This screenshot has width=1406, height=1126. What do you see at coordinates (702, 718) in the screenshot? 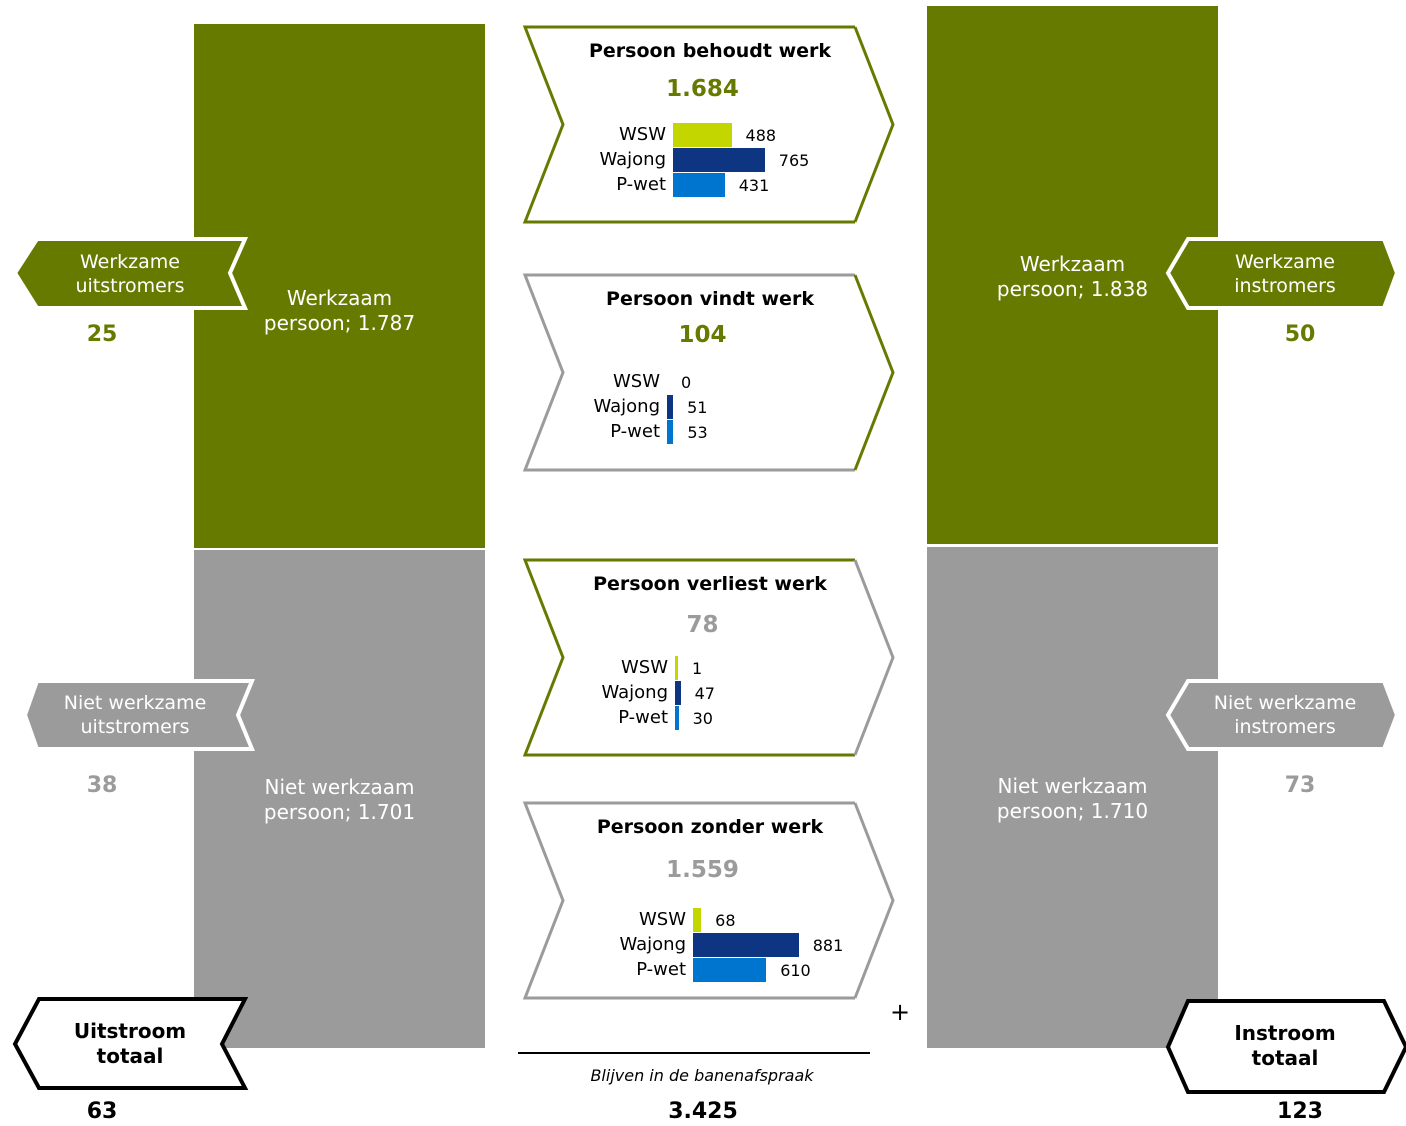
I see `bar-value: 30` at bounding box center [702, 718].